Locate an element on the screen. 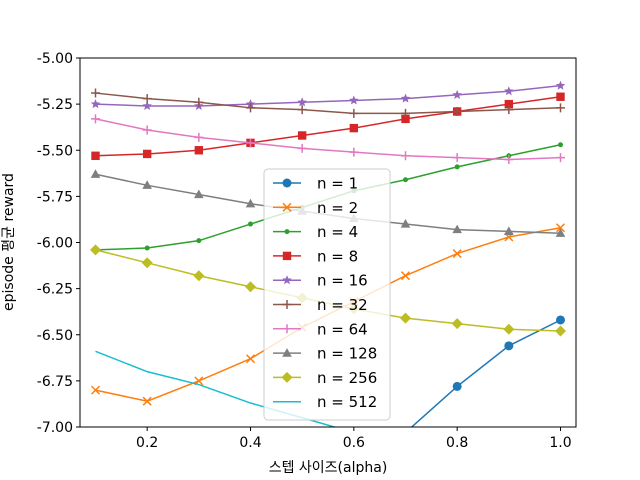  legend-item-n-2: n = 2 is located at coordinates (315, 208).